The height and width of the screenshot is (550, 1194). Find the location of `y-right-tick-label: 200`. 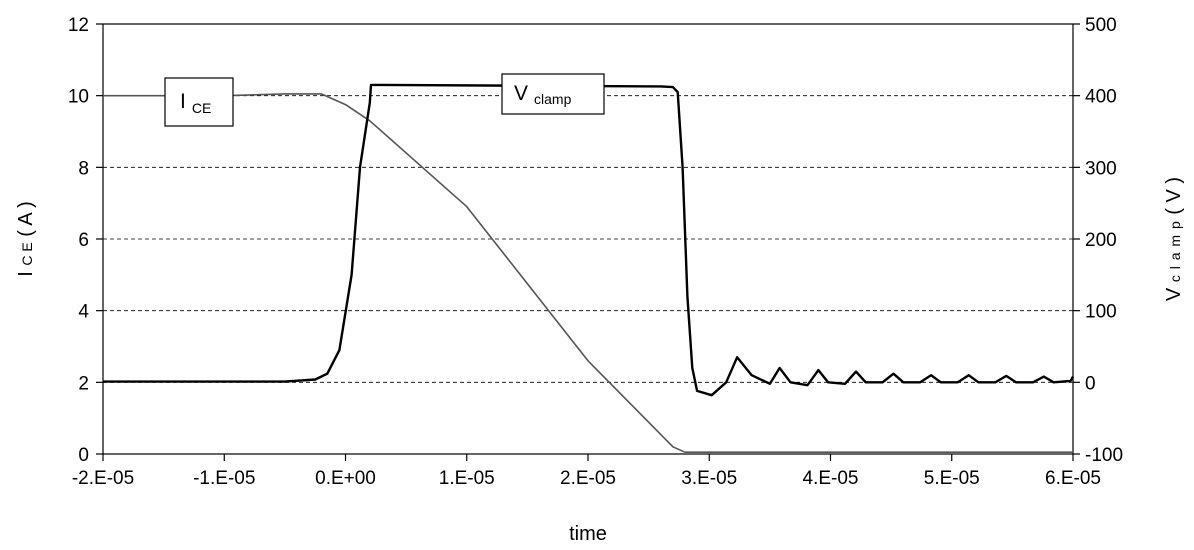

y-right-tick-label: 200 is located at coordinates (1101, 240).